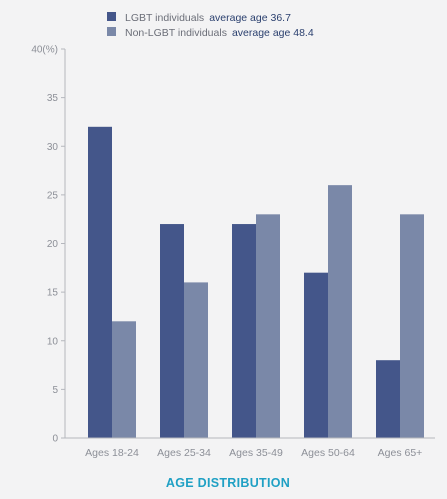  What do you see at coordinates (53, 195) in the screenshot?
I see `y-tick-label: 25` at bounding box center [53, 195].